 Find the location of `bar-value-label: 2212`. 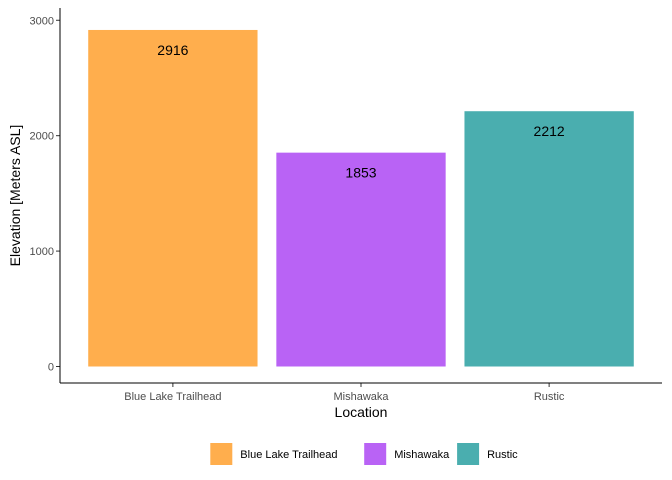

bar-value-label: 2212 is located at coordinates (549, 131).